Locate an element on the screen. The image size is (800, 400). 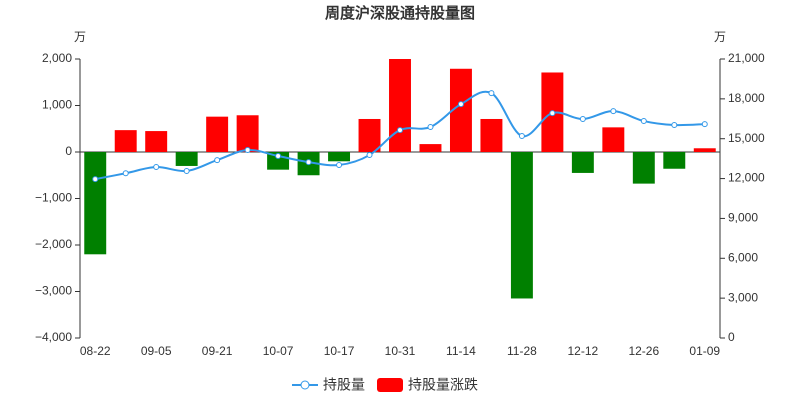
y-tick-label: 0 is located at coordinates (68, 151).